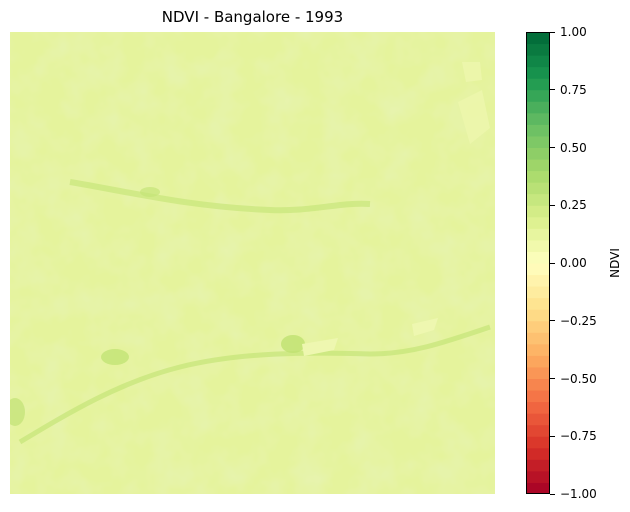 The height and width of the screenshot is (512, 630). Describe the element at coordinates (578, 436) in the screenshot. I see `colorbar-tick-label: −0.75` at that location.